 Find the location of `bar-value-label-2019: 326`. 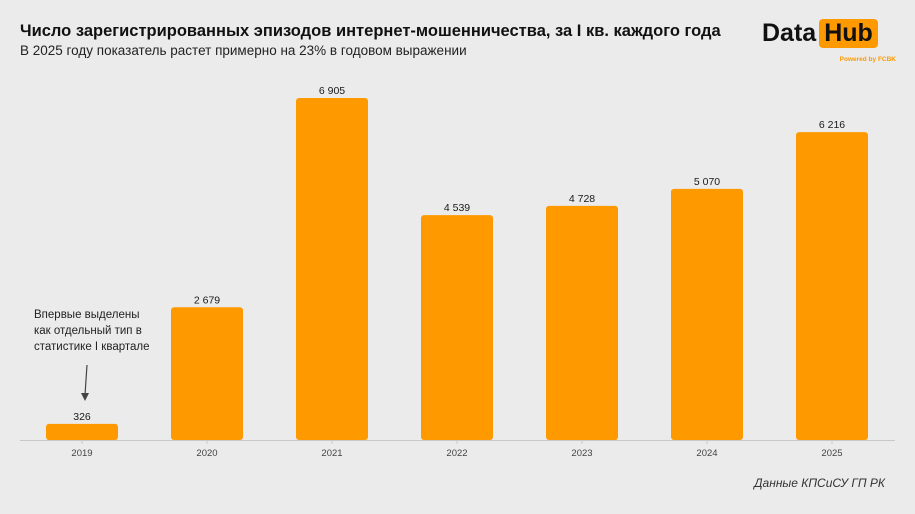

bar-value-label-2019: 326 is located at coordinates (82, 417).